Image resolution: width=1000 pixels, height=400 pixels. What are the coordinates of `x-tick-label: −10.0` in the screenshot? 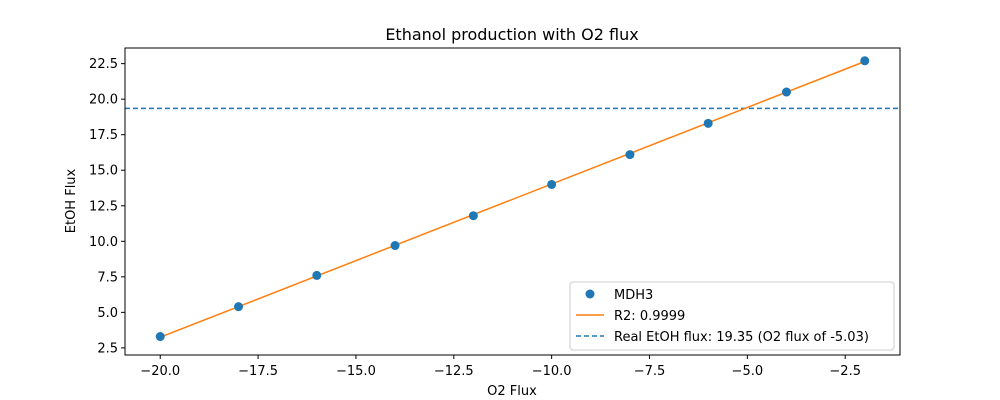 It's located at (552, 371).